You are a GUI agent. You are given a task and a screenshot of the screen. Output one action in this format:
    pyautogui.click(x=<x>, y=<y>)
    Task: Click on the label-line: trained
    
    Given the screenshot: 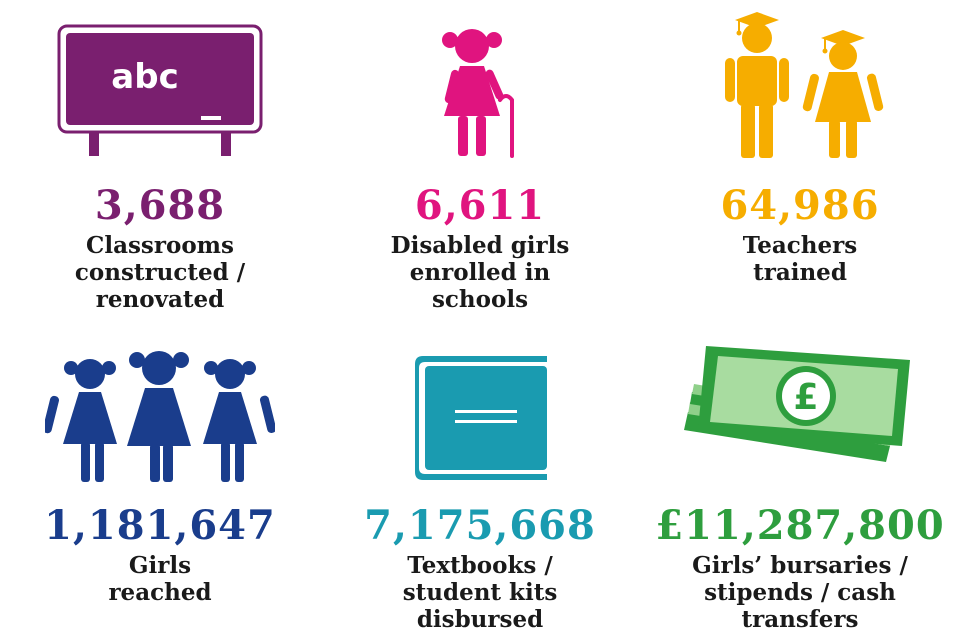 What is the action you would take?
    pyautogui.click(x=800, y=272)
    